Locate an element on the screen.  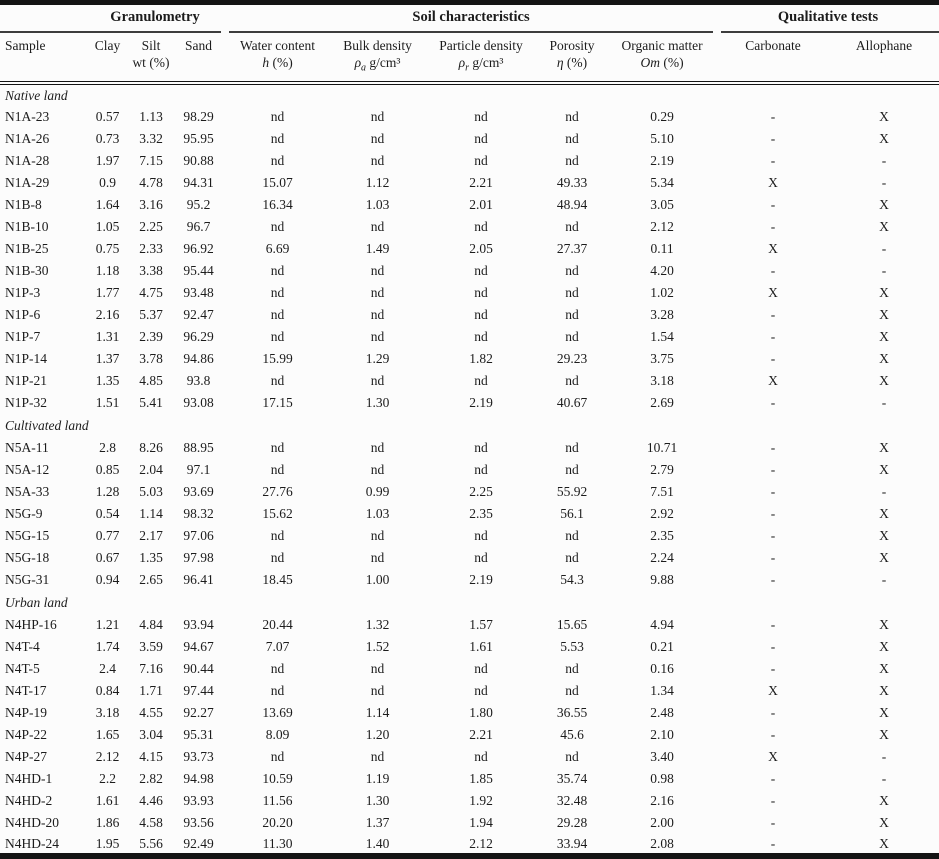
cell: 1.03 is located at coordinates (377, 205).